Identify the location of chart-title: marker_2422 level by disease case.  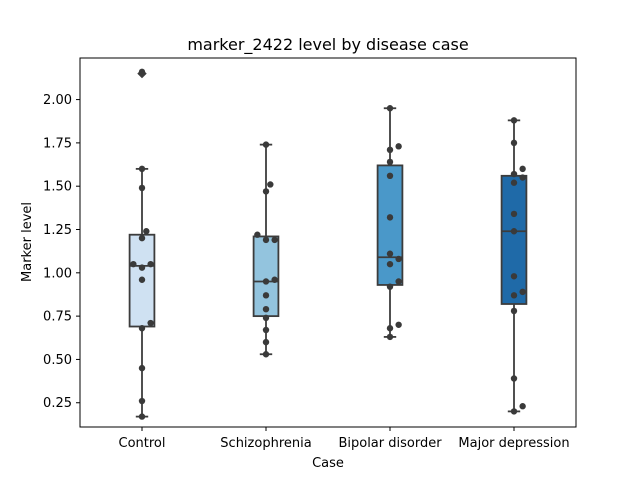
(327, 45).